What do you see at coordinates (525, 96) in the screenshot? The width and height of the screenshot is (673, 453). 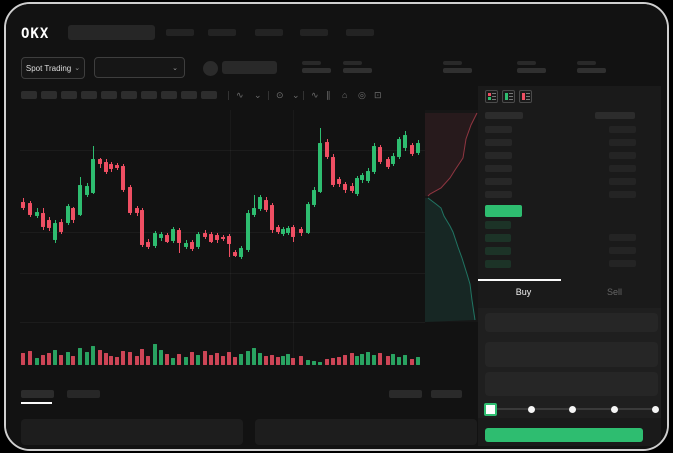 I see `book-asks-icon` at bounding box center [525, 96].